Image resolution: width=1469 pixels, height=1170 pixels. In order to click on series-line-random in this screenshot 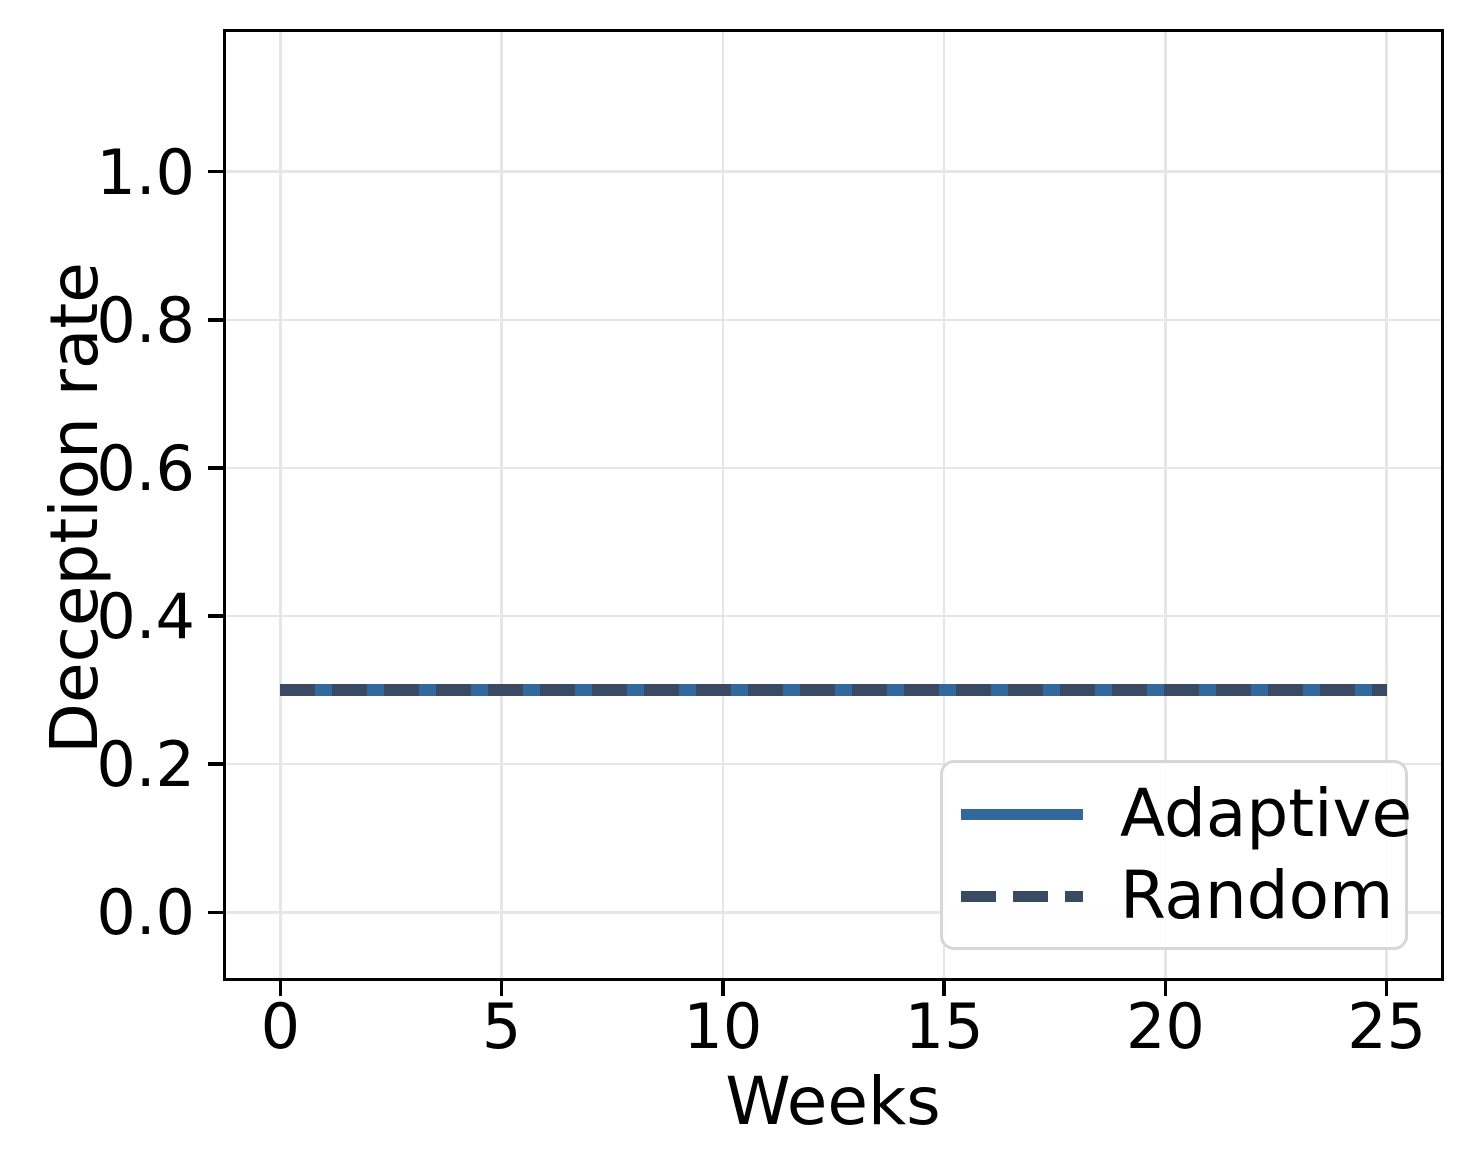, I will do `click(833, 690)`.